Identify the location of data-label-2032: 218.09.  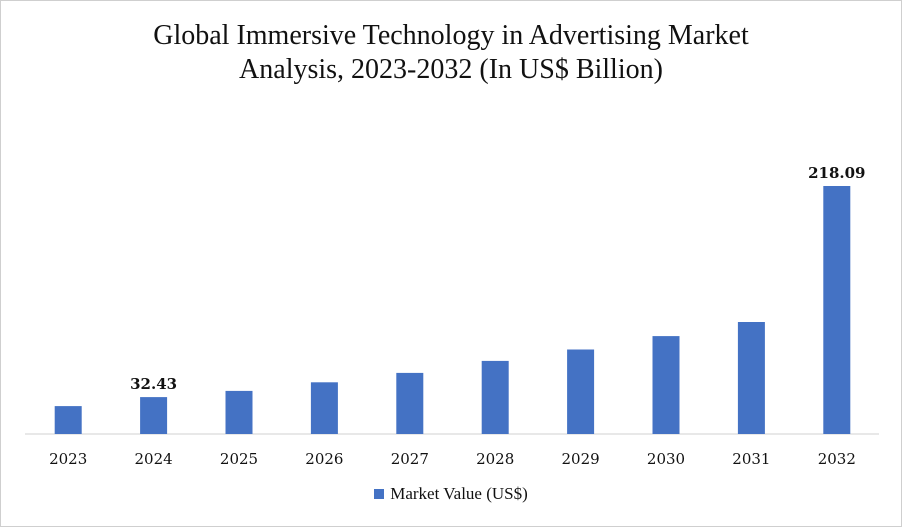
(836, 173).